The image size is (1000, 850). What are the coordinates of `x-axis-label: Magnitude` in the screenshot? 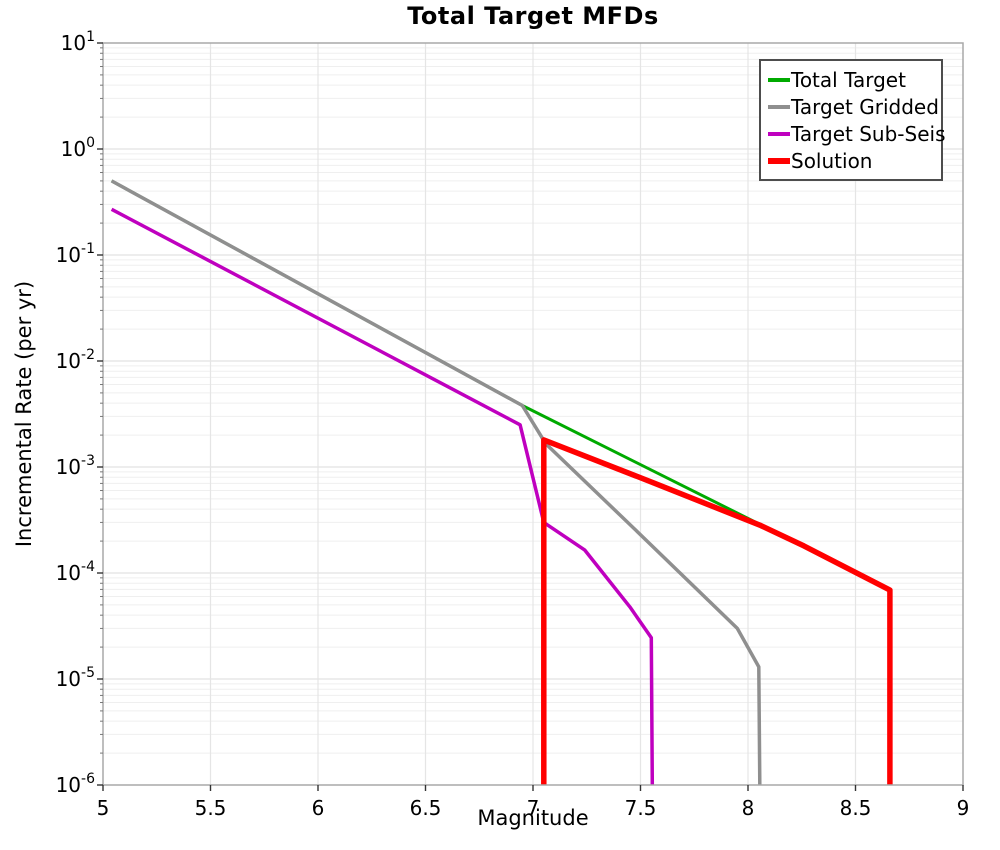 It's located at (533, 818).